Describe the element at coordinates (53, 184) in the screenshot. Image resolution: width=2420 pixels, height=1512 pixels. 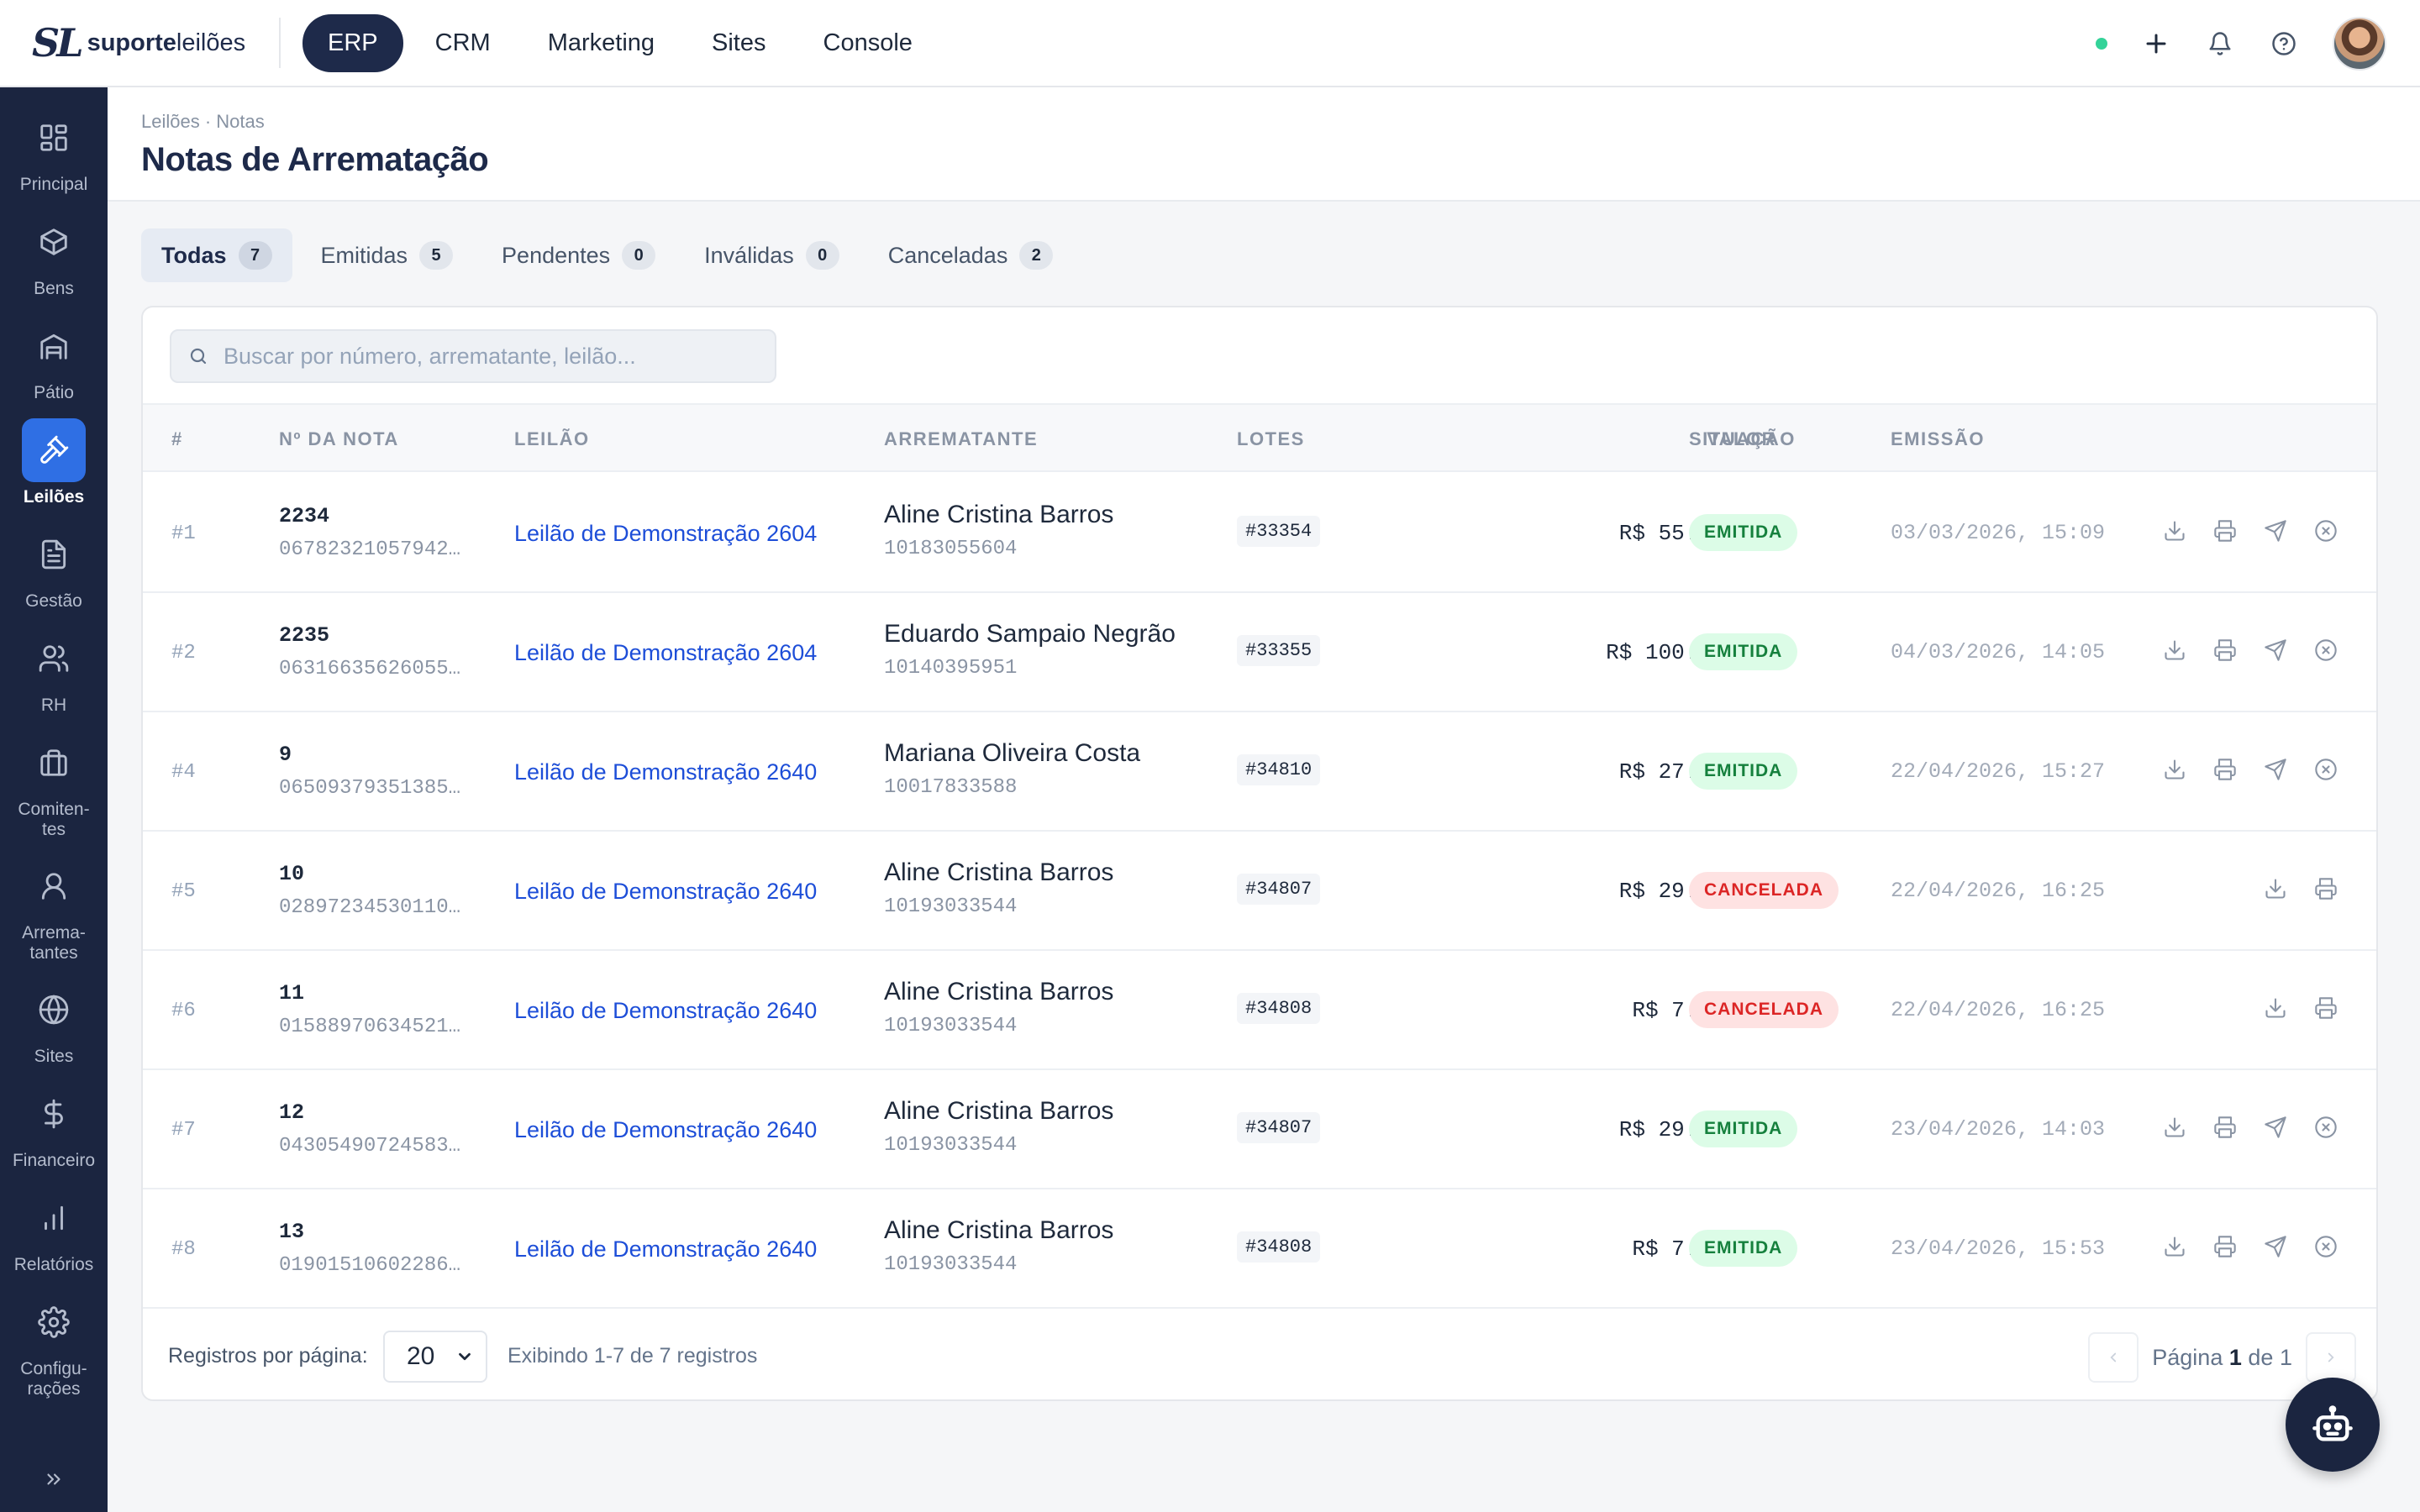
I see `sidebar-item-label: Principal` at that location.